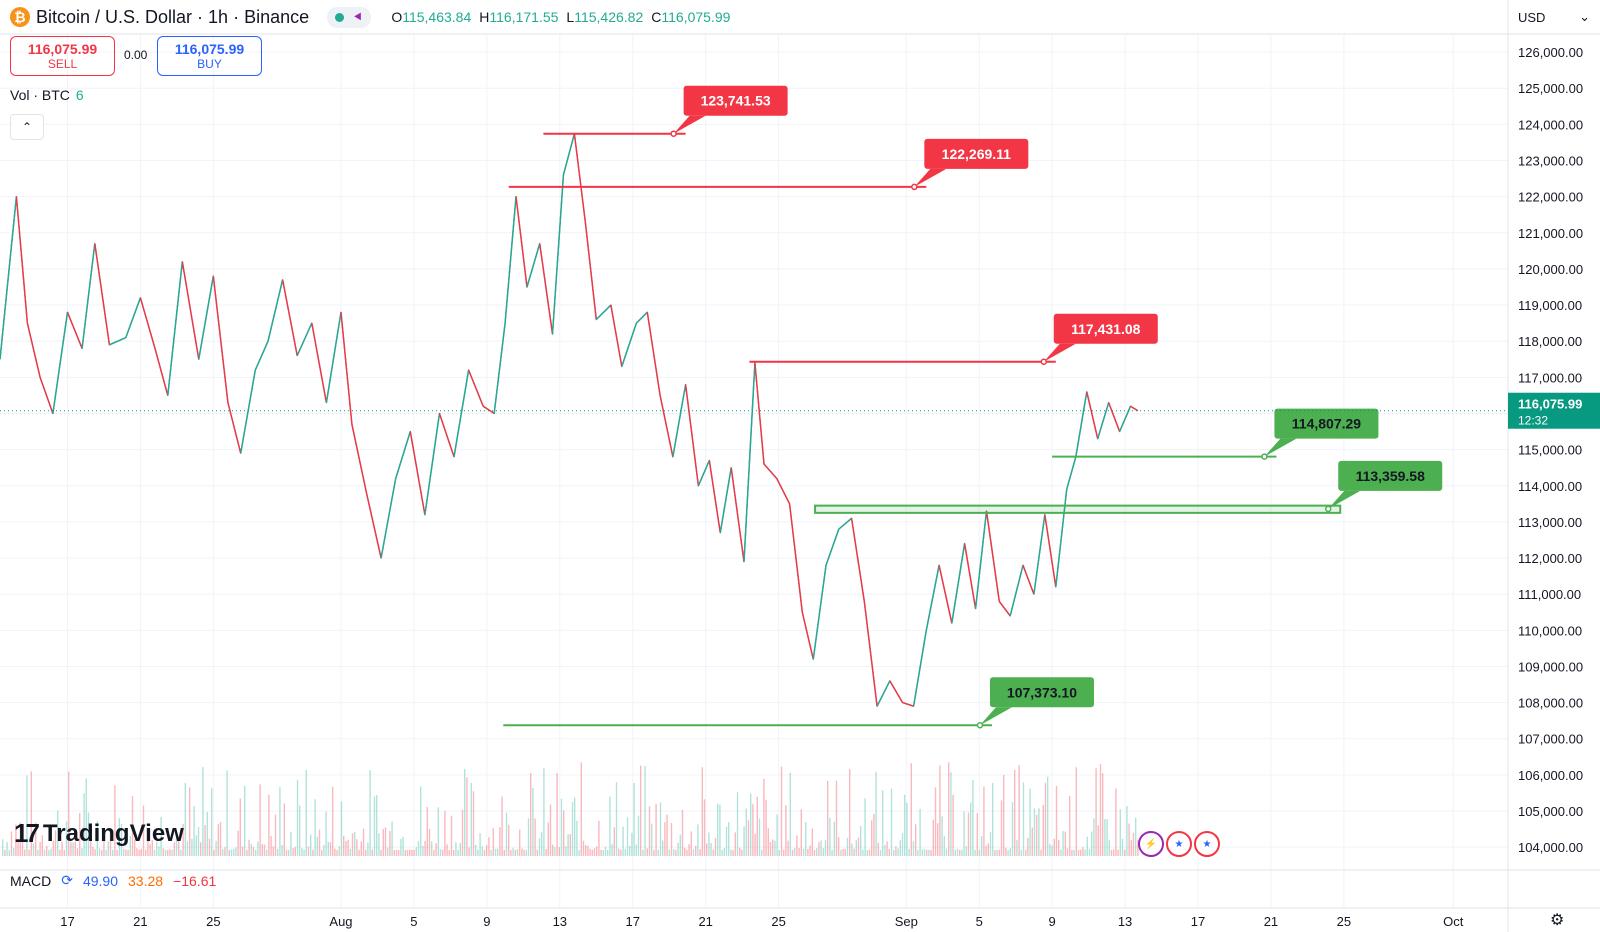 The image size is (1600, 932). I want to click on y-tick-label: 107,000.00, so click(1550, 739).